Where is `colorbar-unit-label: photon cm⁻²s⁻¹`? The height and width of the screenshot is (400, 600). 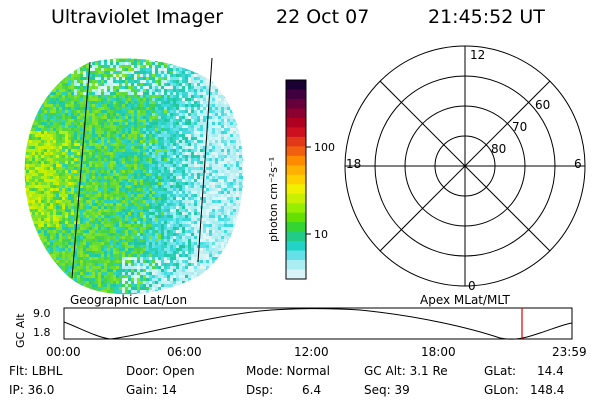 colorbar-unit-label: photon cm⁻²s⁻¹ is located at coordinates (273, 199).